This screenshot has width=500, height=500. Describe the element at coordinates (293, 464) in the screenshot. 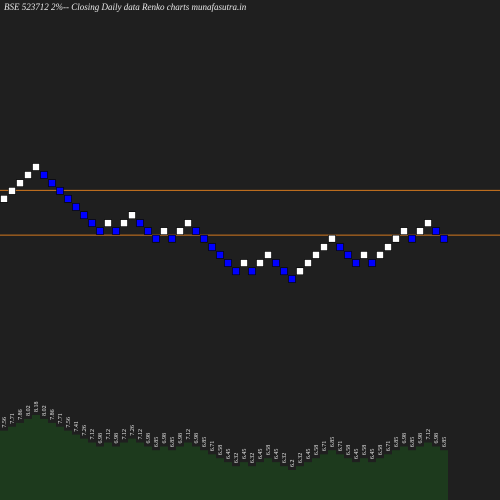

I see `value-label: 6.2` at that location.